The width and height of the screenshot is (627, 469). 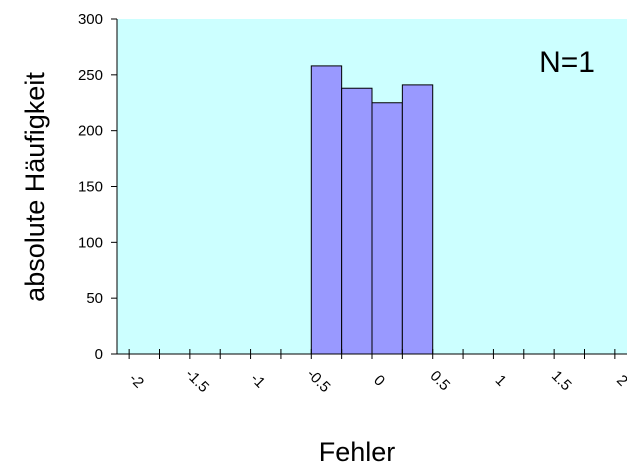 What do you see at coordinates (561, 380) in the screenshot?
I see `x-tick-label: 1.5` at bounding box center [561, 380].